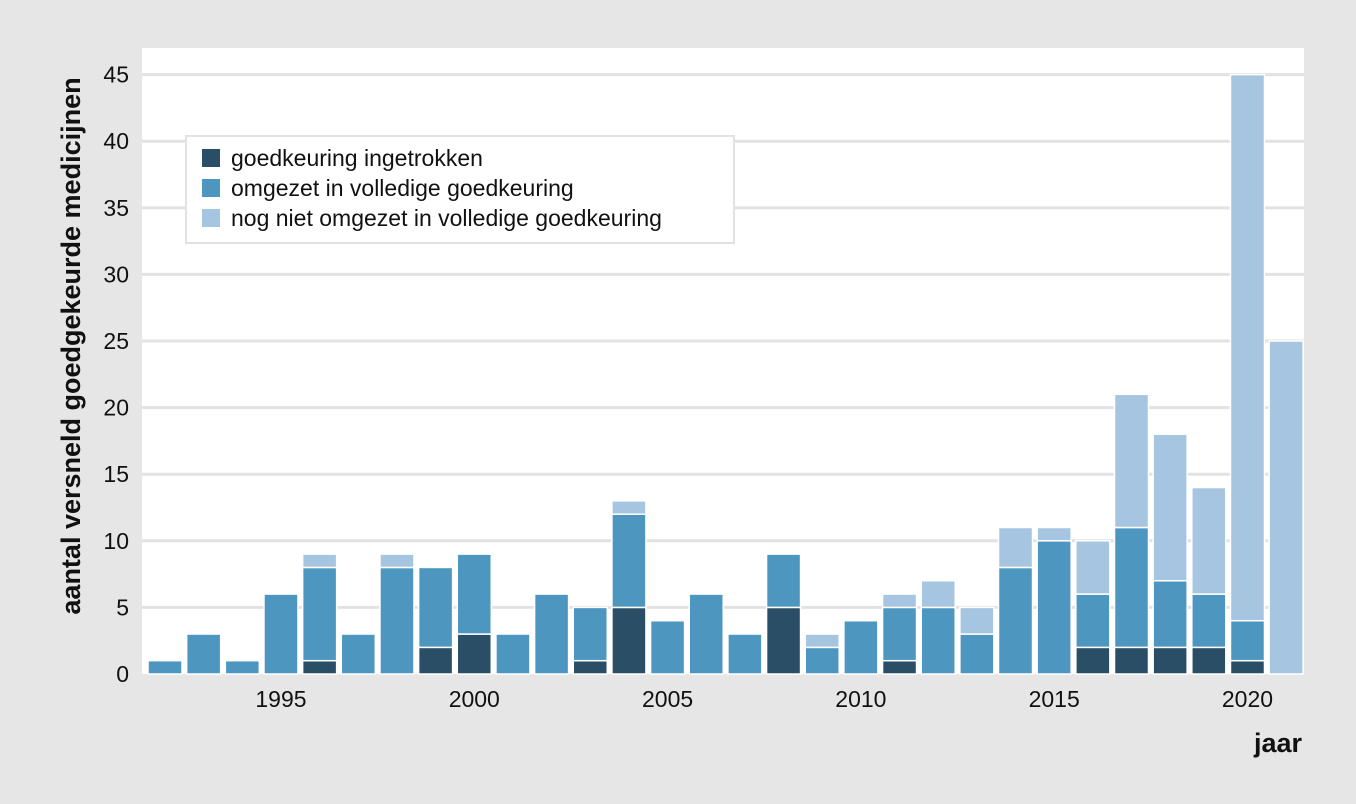 The image size is (1356, 804). Describe the element at coordinates (667, 699) in the screenshot. I see `x-tick-label: 2005` at that location.